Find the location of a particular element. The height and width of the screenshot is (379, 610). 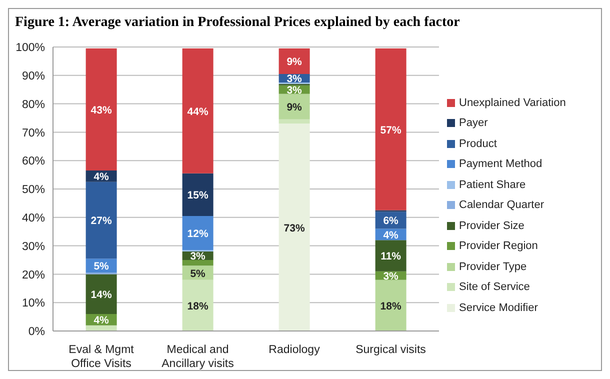

y-tick-label: 70% is located at coordinates (33, 133).